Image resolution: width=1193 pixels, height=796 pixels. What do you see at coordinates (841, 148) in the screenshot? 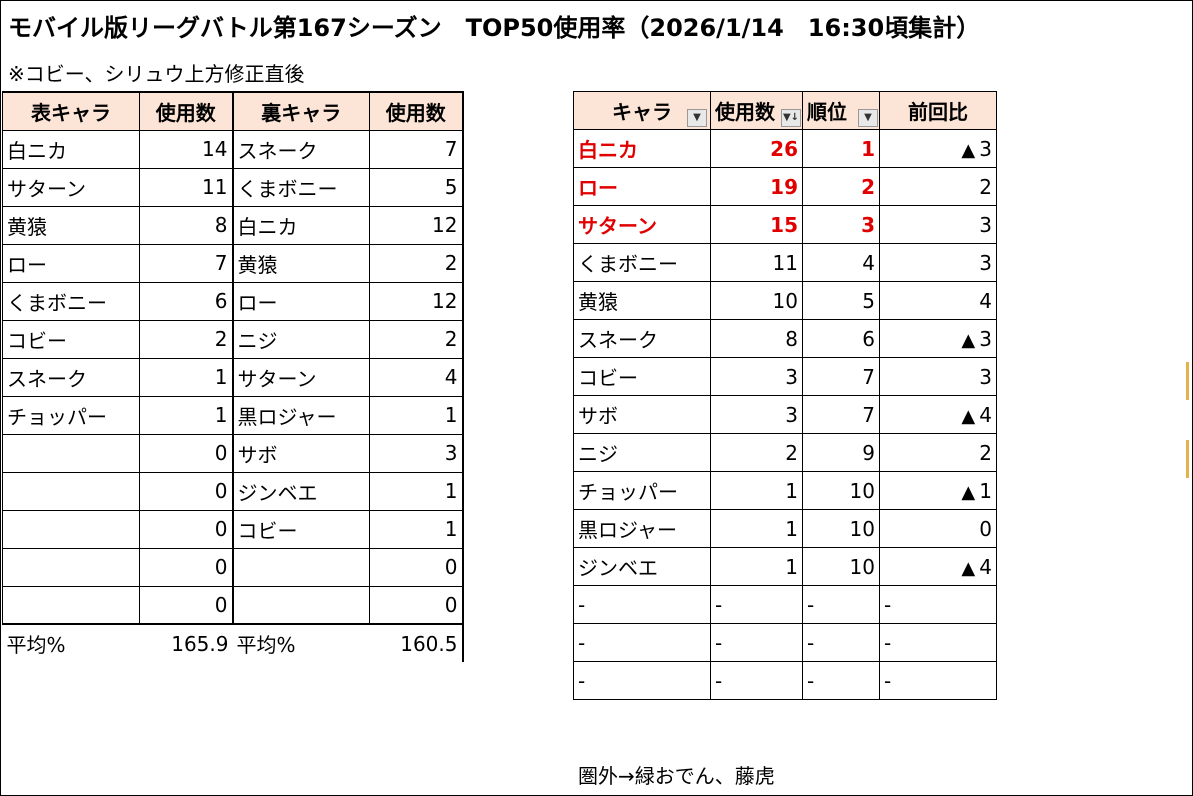
I see `rank-cell: 1` at bounding box center [841, 148].